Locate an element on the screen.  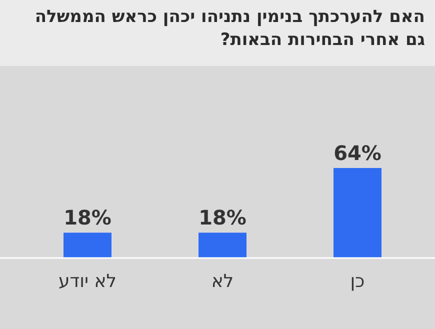
x-tick-label: לא יודע is located at coordinates (87, 281).